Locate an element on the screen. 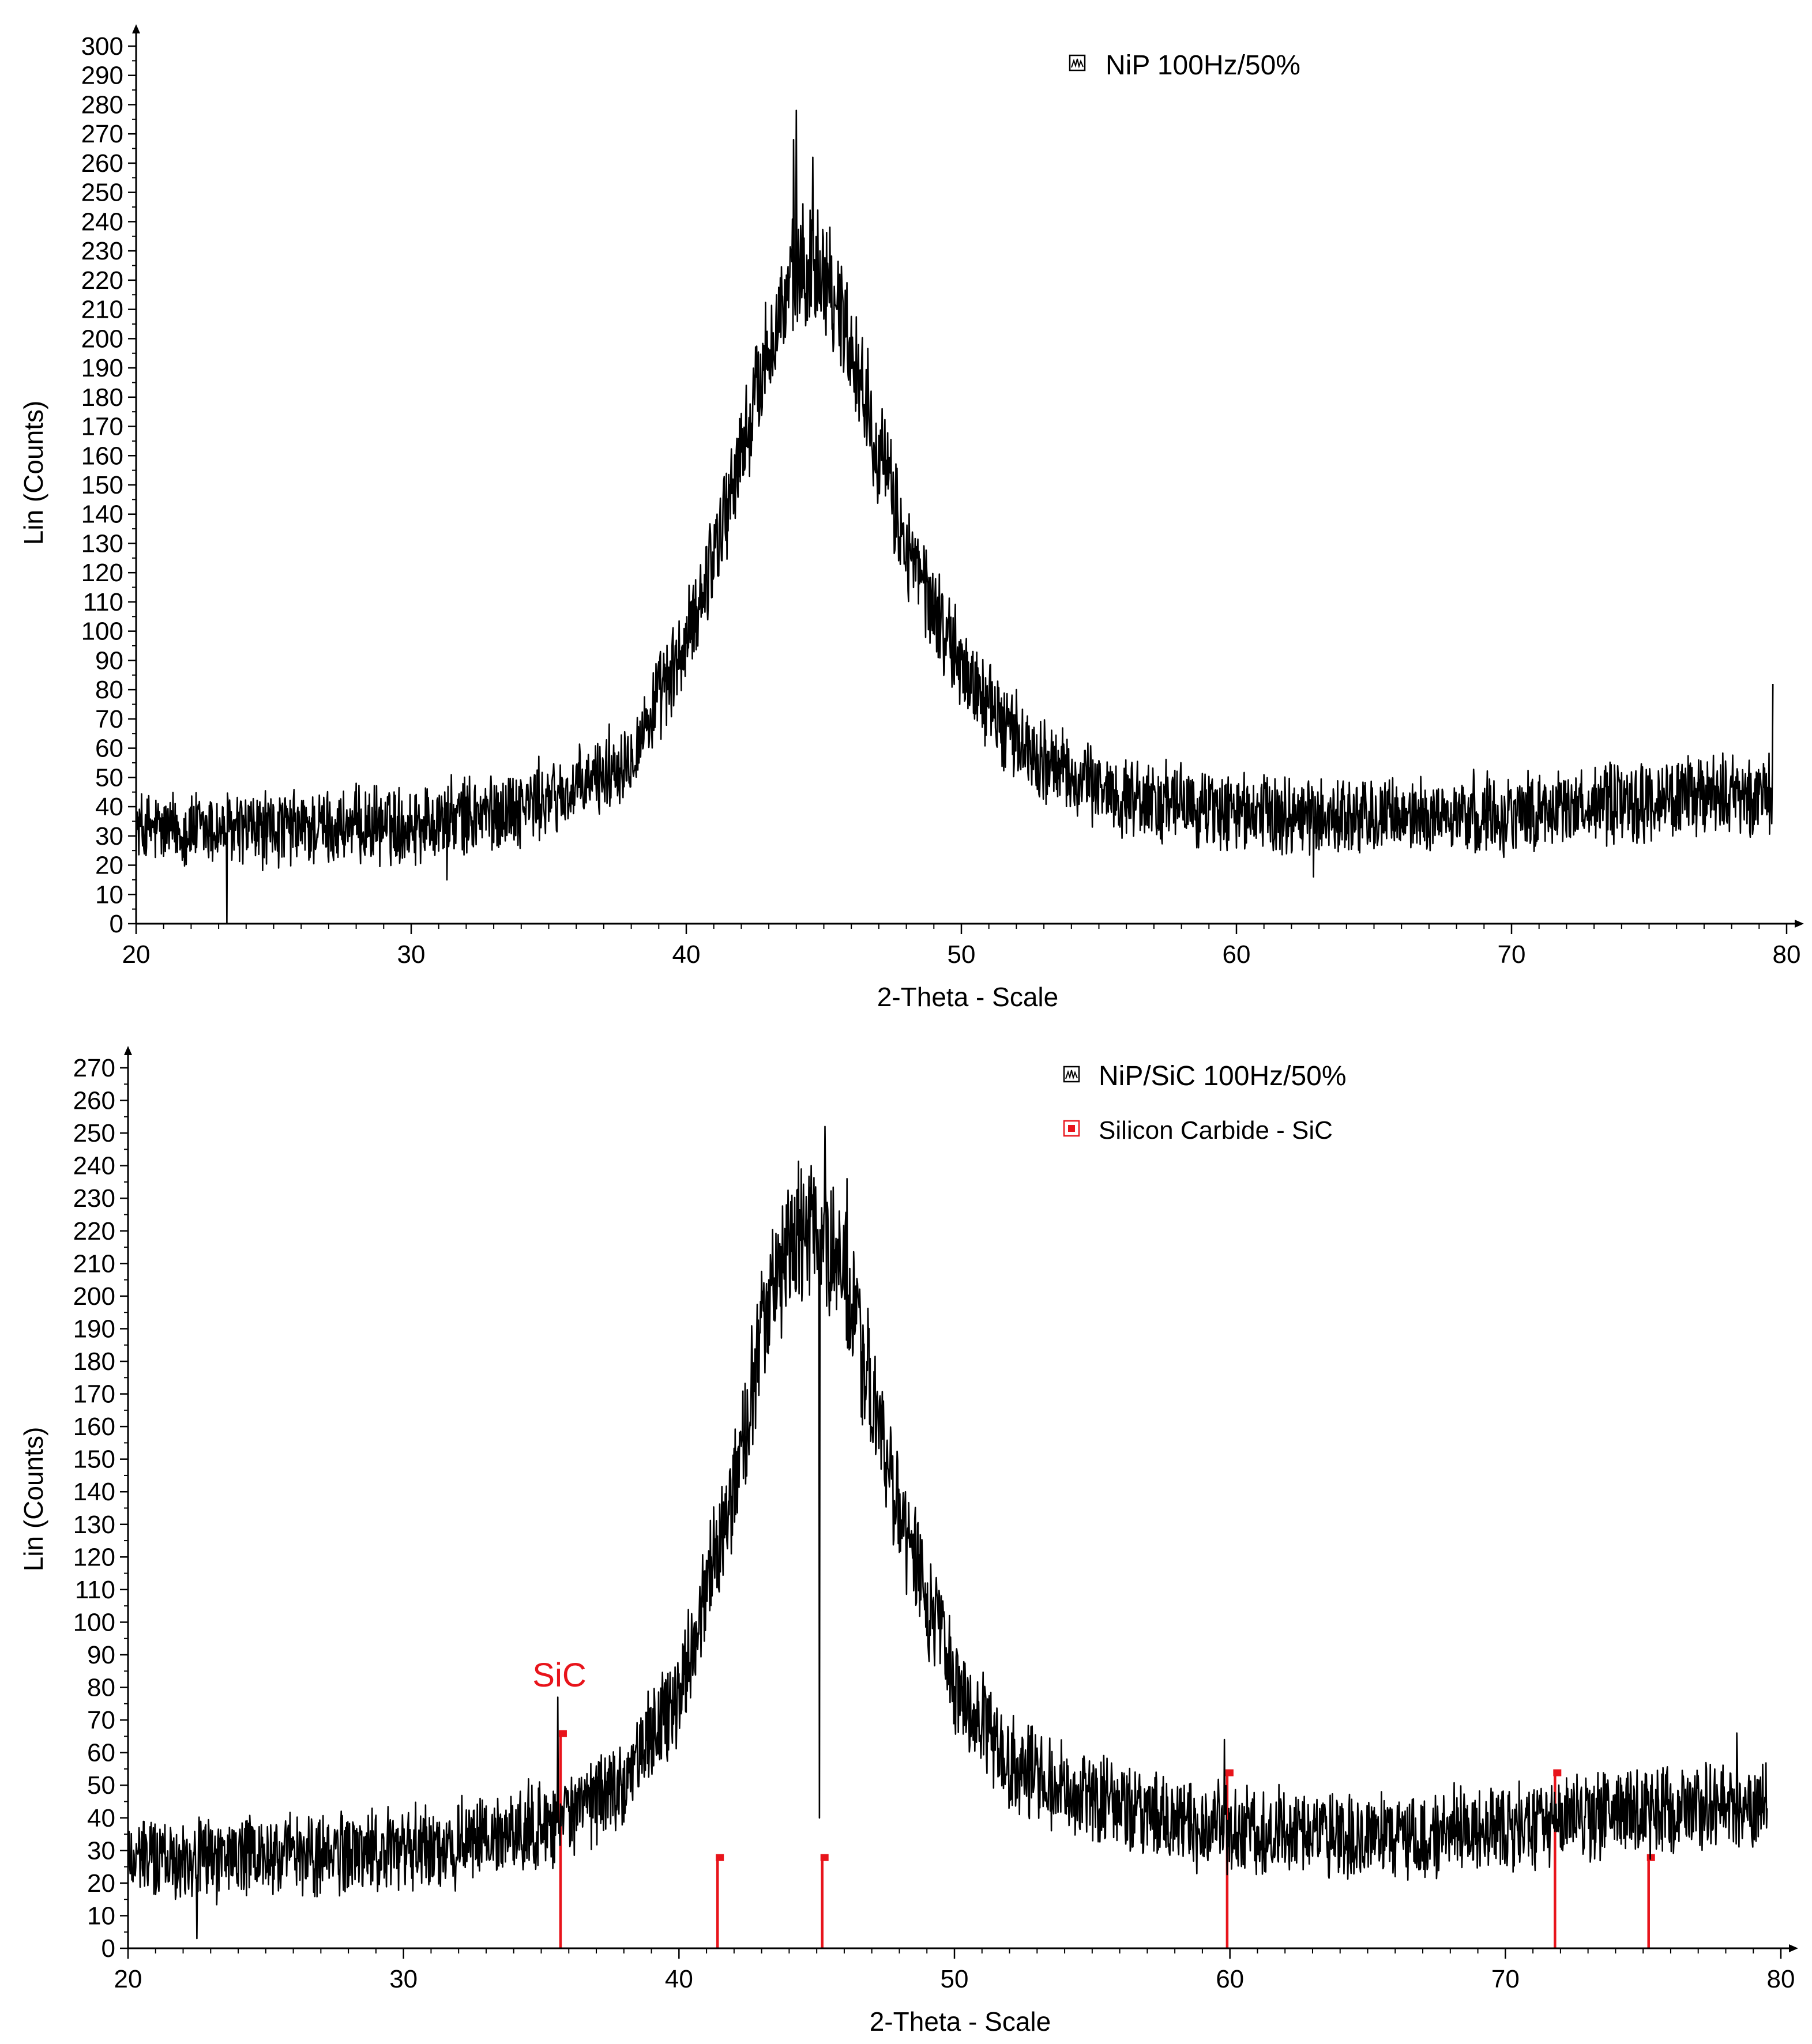 This screenshot has height=2044, width=1812. legend-label-sic: Silicon Carbide - SiC is located at coordinates (1216, 1130).